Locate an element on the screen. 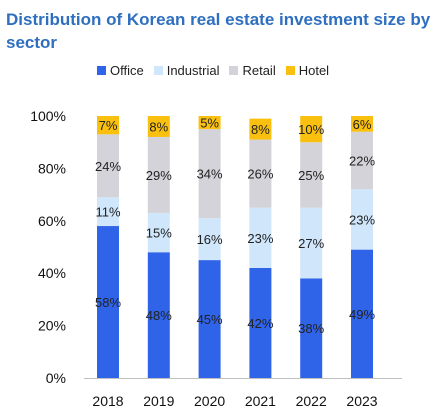 This screenshot has width=442, height=415. bar-segment-retail-2021 is located at coordinates (260, 173).